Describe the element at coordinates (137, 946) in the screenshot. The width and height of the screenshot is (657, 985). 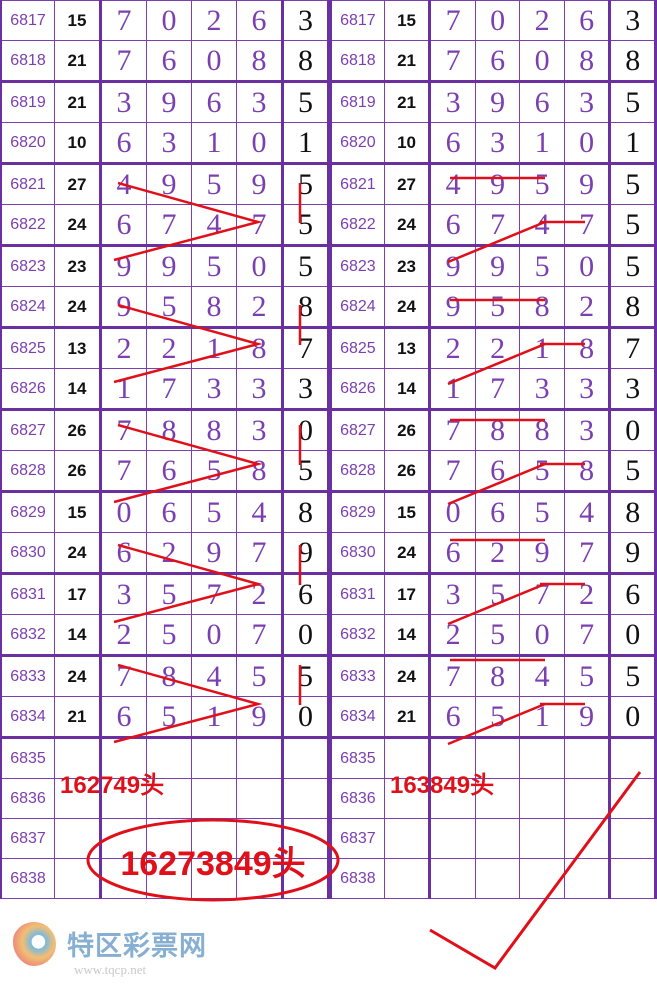
I see `watermark-name: 特区彩票网` at that location.